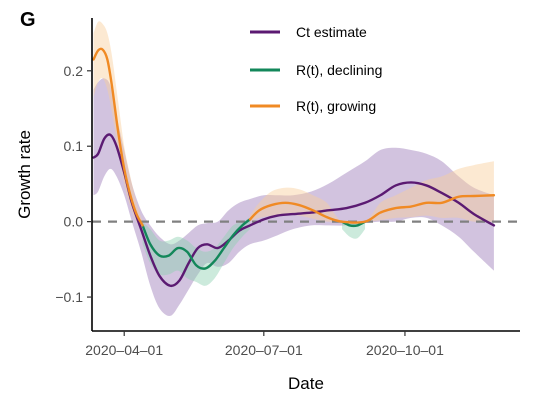  I want to click on x-axis-title: Date, so click(306, 383).